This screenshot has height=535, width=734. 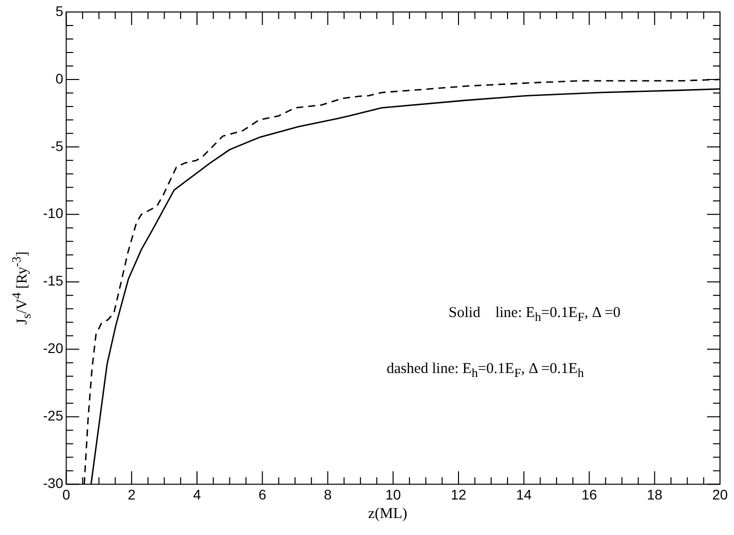 I want to click on x-tick-label: 10, so click(x=393, y=494).